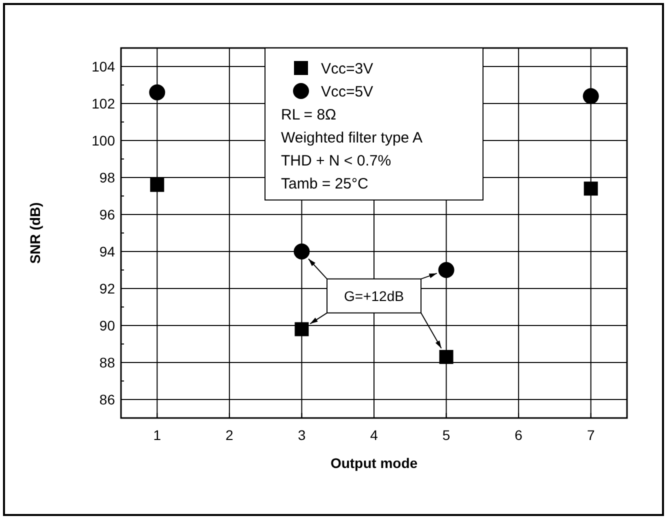  Describe the element at coordinates (374, 296) in the screenshot. I see `annotation: G=+12dB` at that location.